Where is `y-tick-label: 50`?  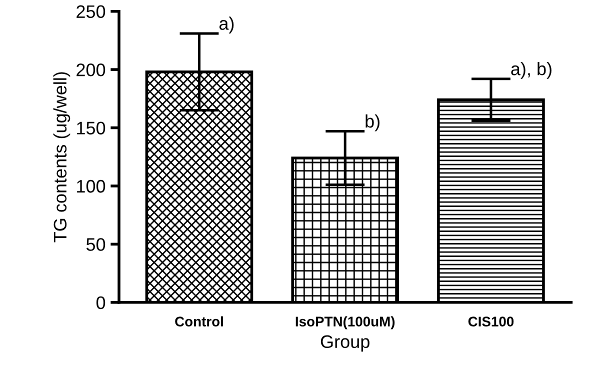
y-tick-label: 50 is located at coordinates (96, 244).